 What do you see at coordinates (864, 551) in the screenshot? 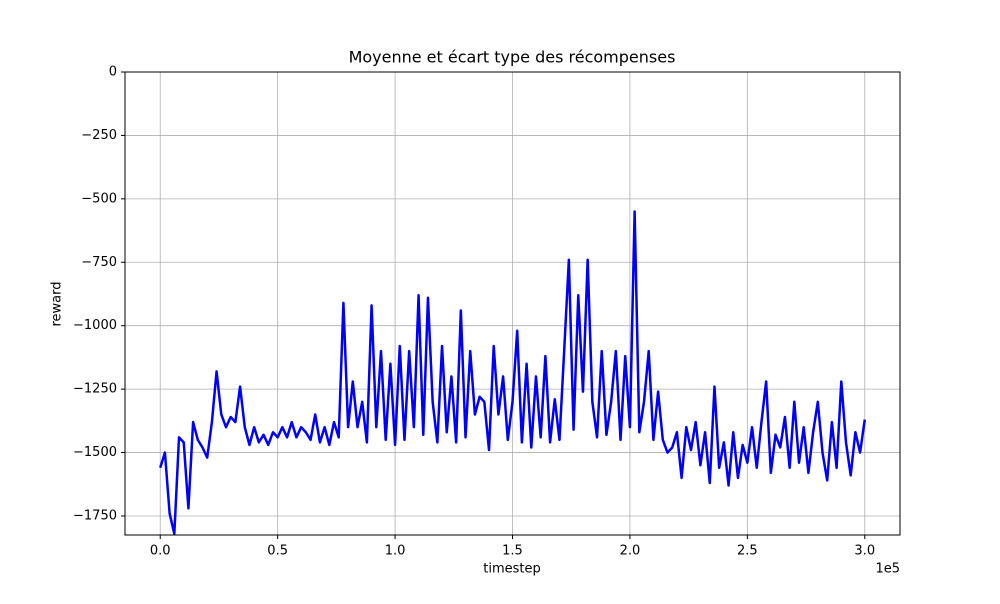
I see `x-tick-label: 3.0` at bounding box center [864, 551].